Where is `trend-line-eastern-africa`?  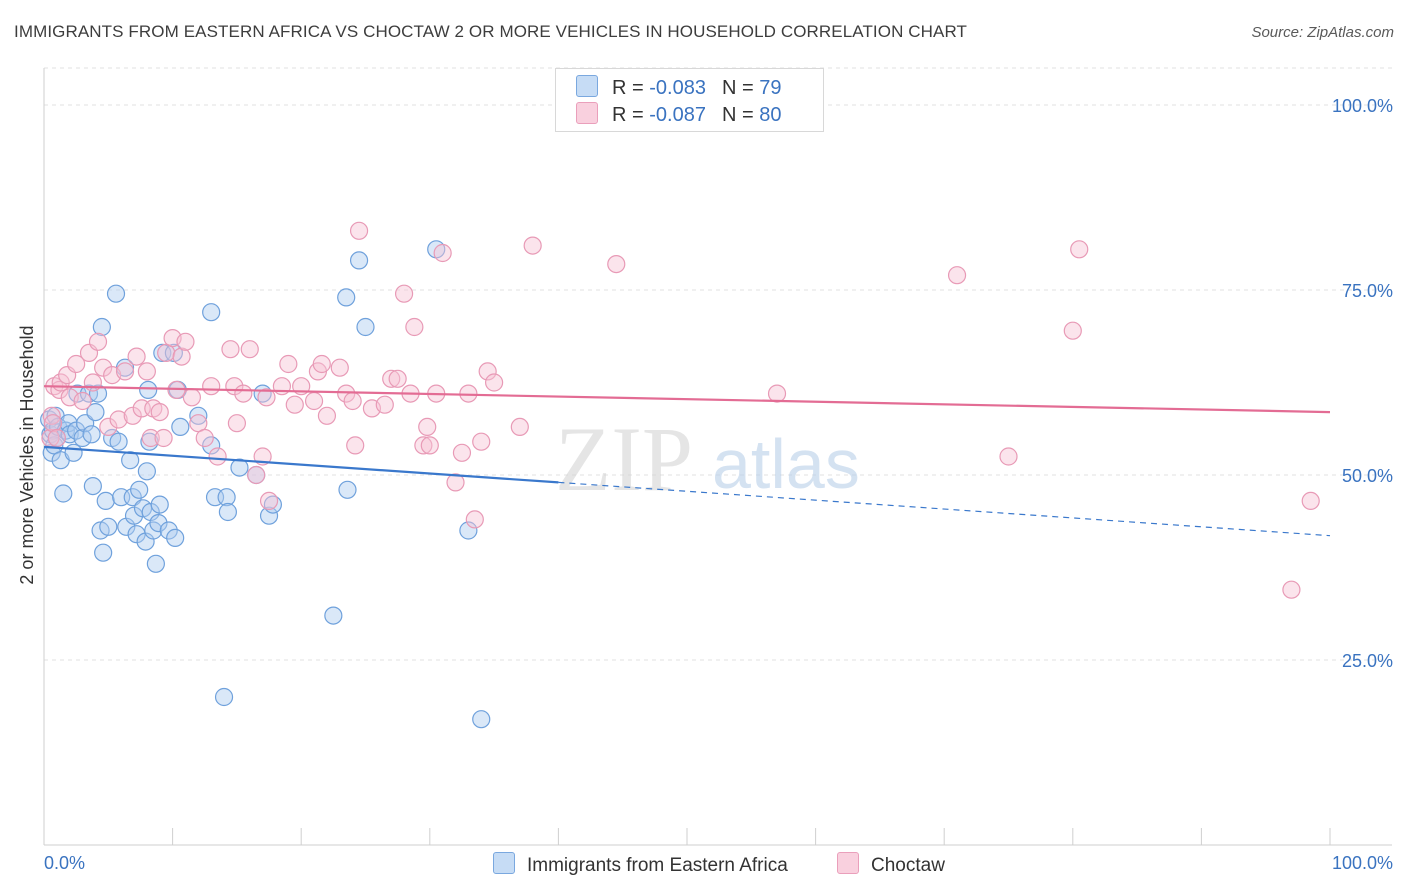
trend-line-eastern-africa is located at coordinates (301, 464).